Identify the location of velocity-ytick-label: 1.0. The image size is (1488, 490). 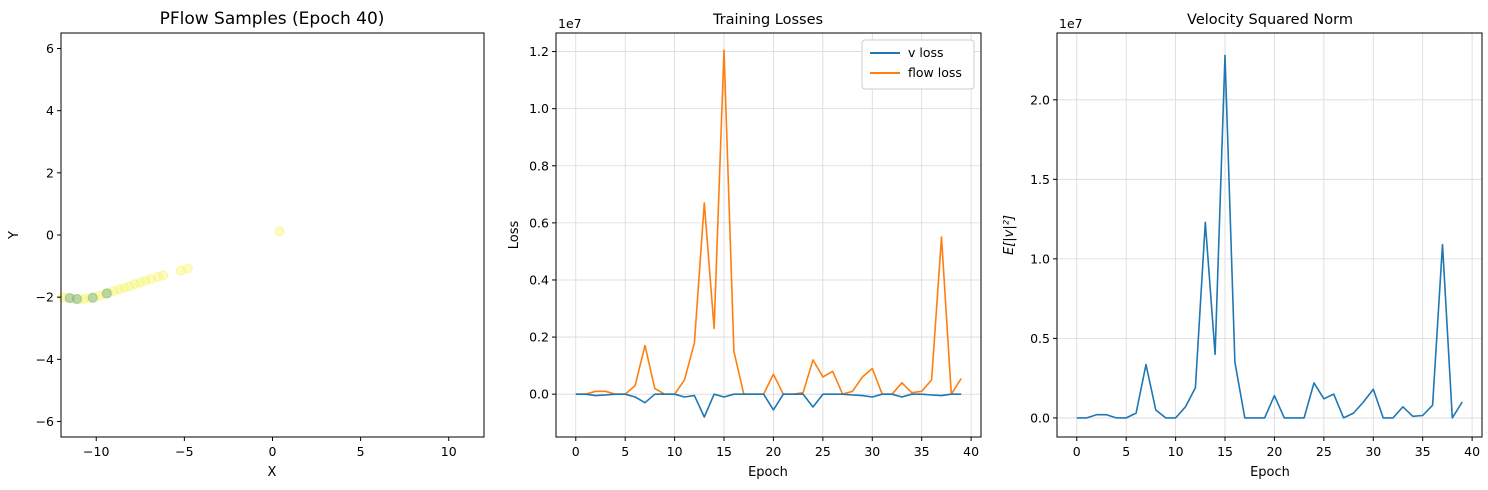
(1040, 258).